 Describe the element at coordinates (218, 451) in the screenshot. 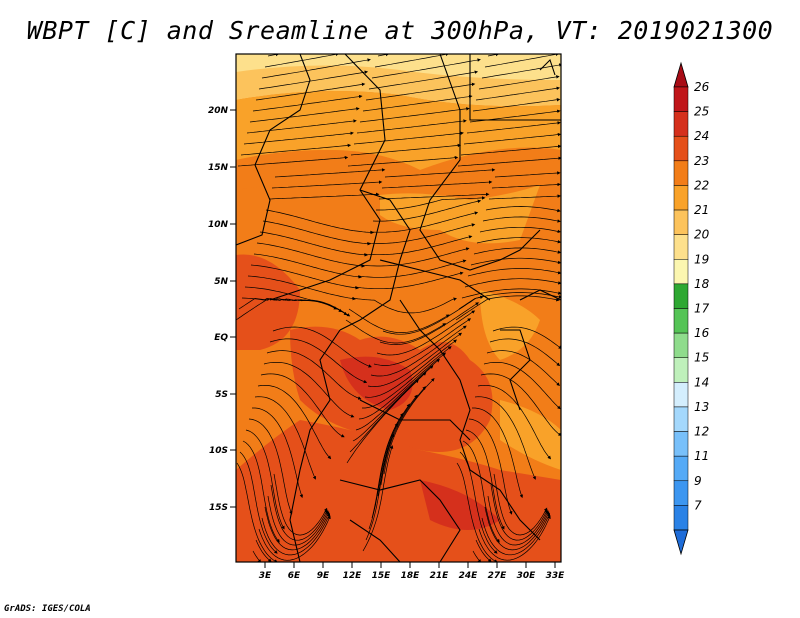

I see `latitude-label: 10S` at that location.